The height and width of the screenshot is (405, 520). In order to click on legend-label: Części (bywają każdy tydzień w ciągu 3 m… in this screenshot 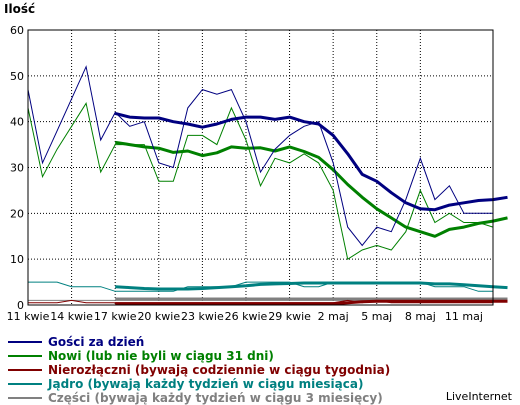, I will do `click(215, 398)`.